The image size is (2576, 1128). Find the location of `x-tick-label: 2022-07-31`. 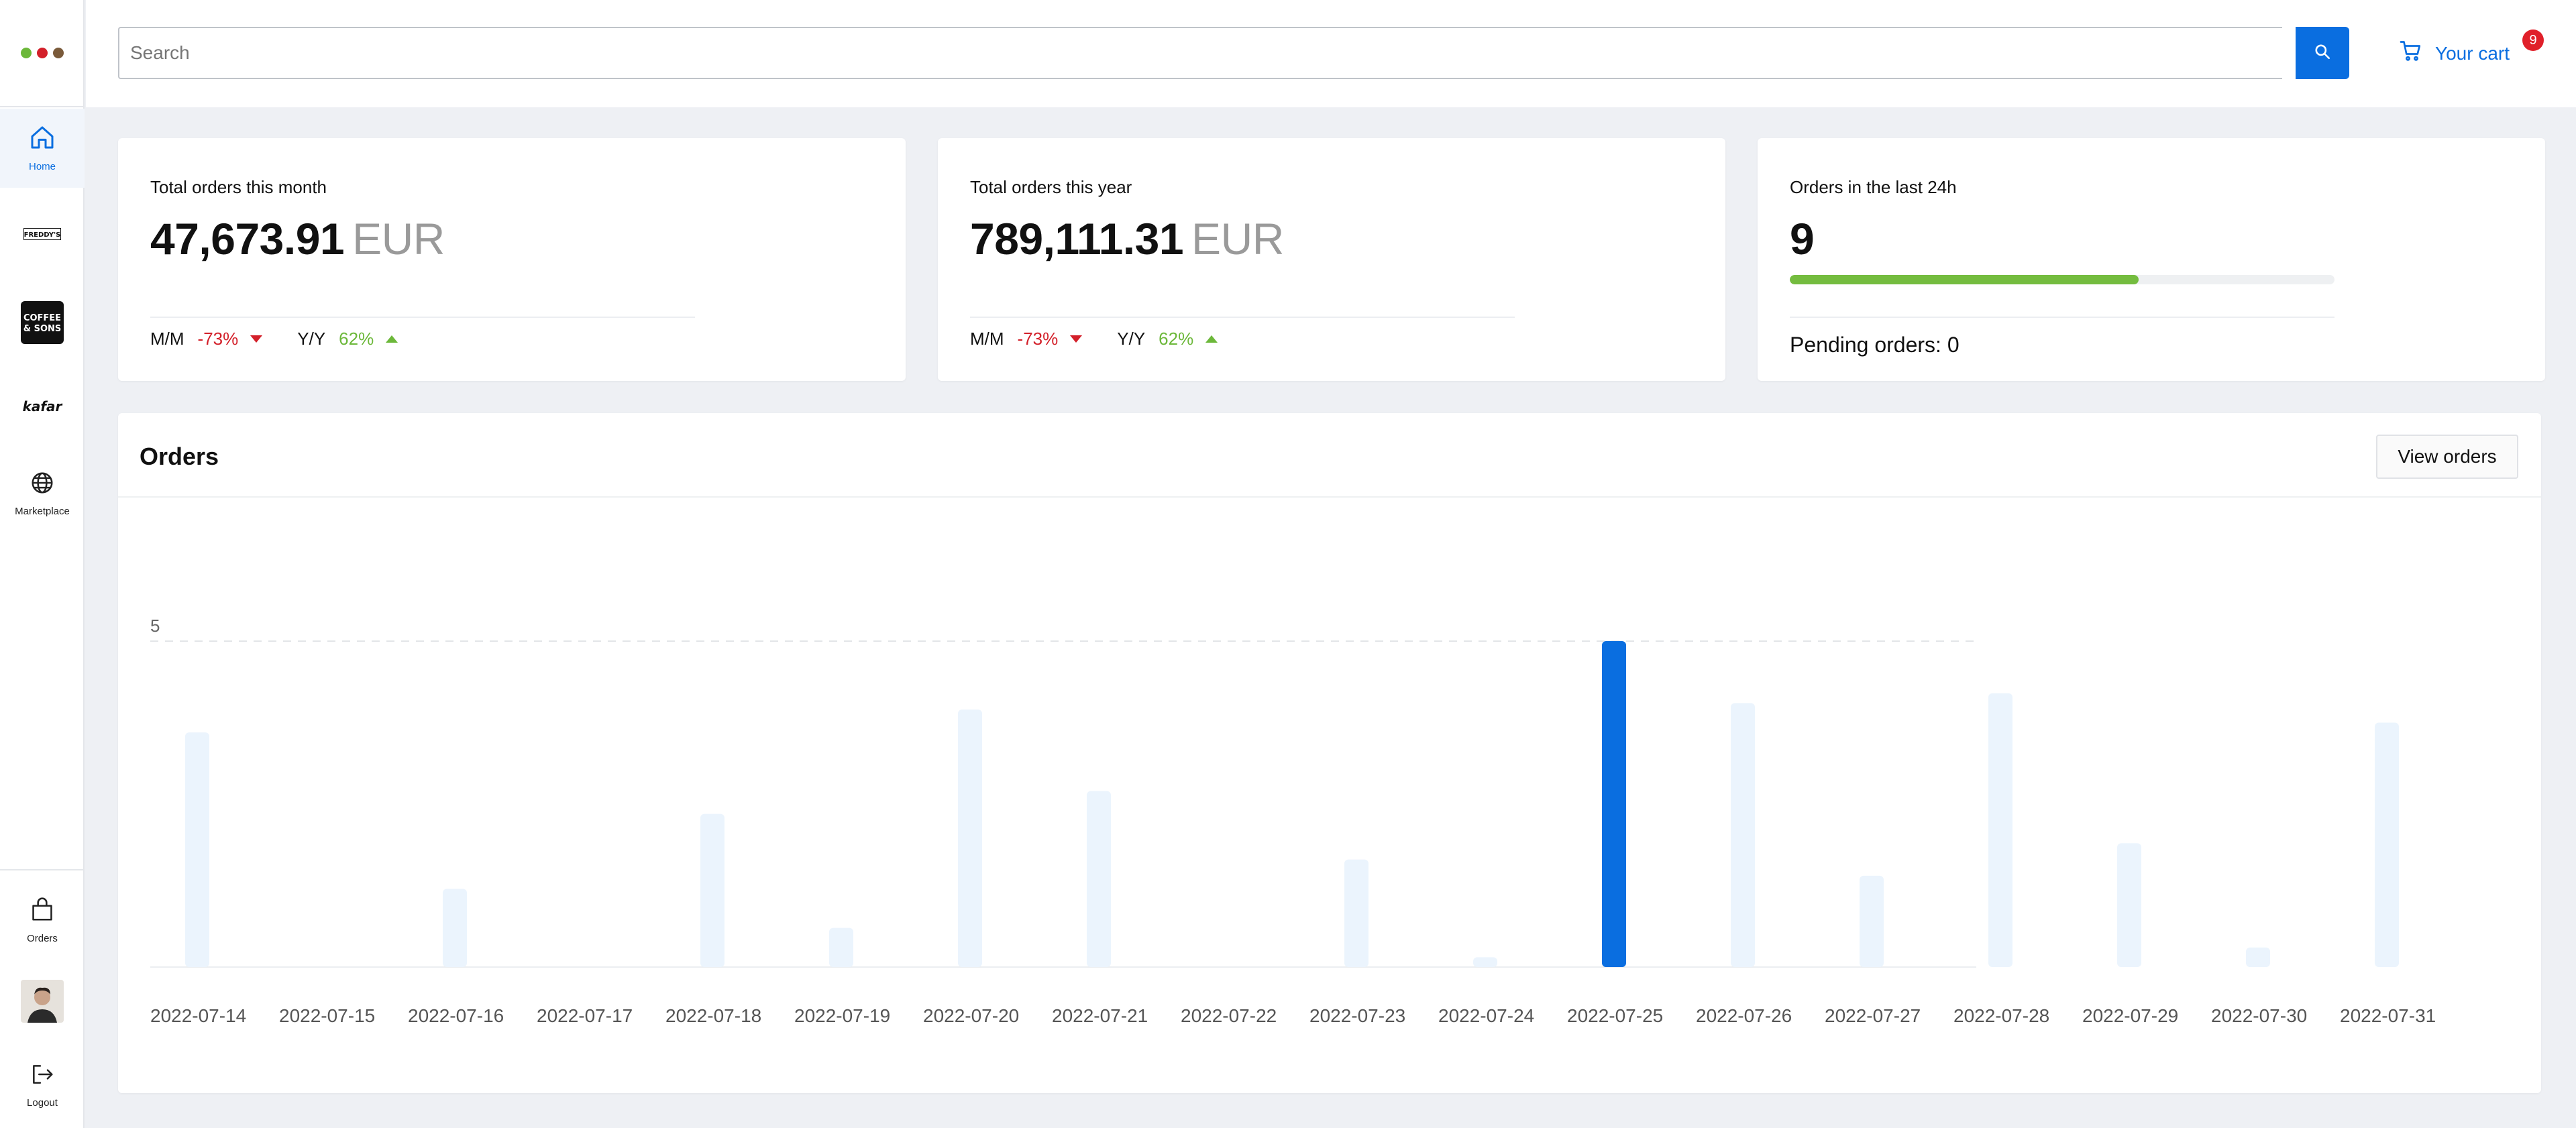

x-tick-label: 2022-07-31 is located at coordinates (2388, 1015).